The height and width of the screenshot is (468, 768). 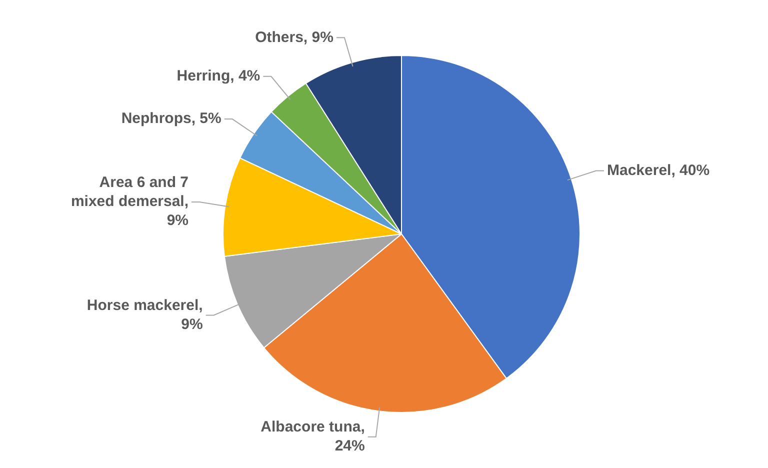 I want to click on slice-label: Nephrops, 5%, so click(x=171, y=119).